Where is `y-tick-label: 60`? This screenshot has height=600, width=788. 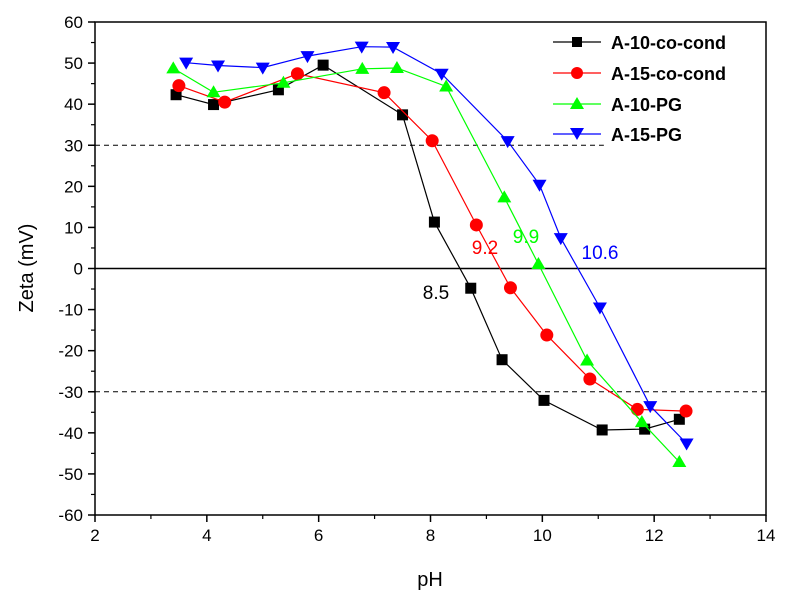 y-tick-label: 60 is located at coordinates (73, 22).